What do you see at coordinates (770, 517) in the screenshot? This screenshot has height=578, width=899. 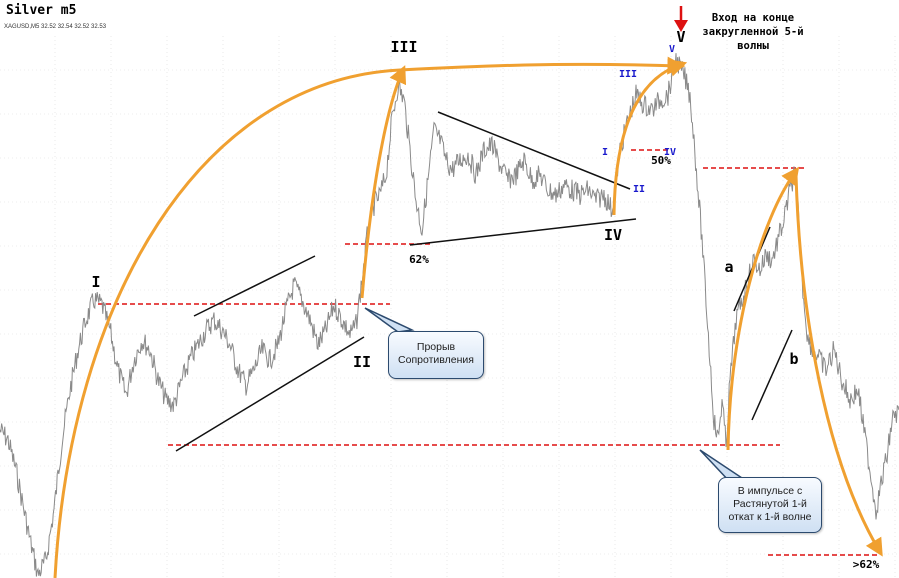 I see `impulse-callout-line-3: откат к 1-й волне` at bounding box center [770, 517].